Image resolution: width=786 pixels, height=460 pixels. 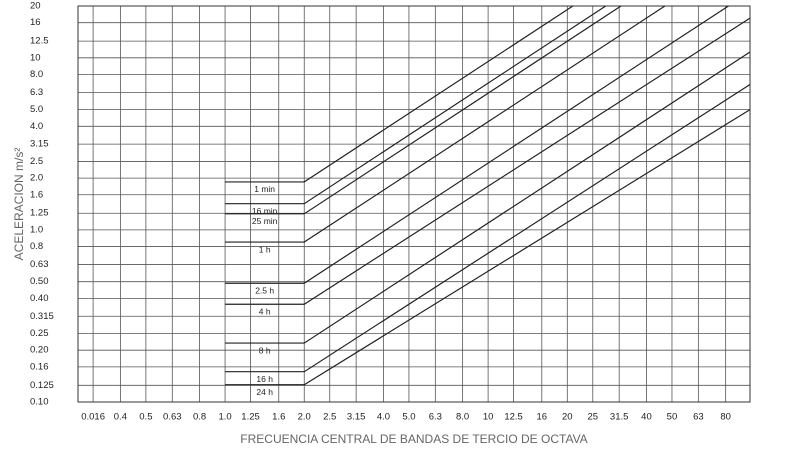 What do you see at coordinates (619, 417) in the screenshot?
I see `x-tick-label: 31.5` at bounding box center [619, 417].